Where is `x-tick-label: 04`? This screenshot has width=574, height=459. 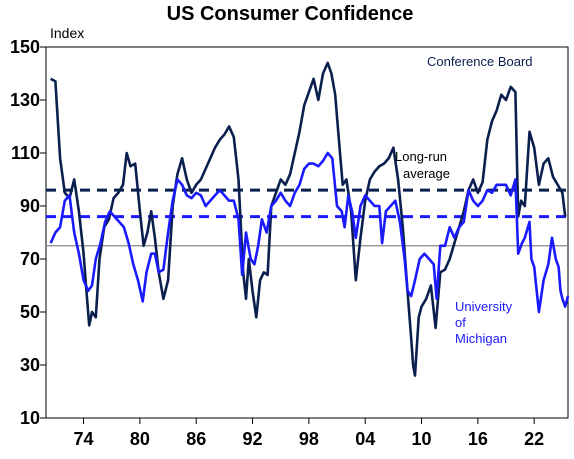 x-tick-label: 04 is located at coordinates (365, 439).